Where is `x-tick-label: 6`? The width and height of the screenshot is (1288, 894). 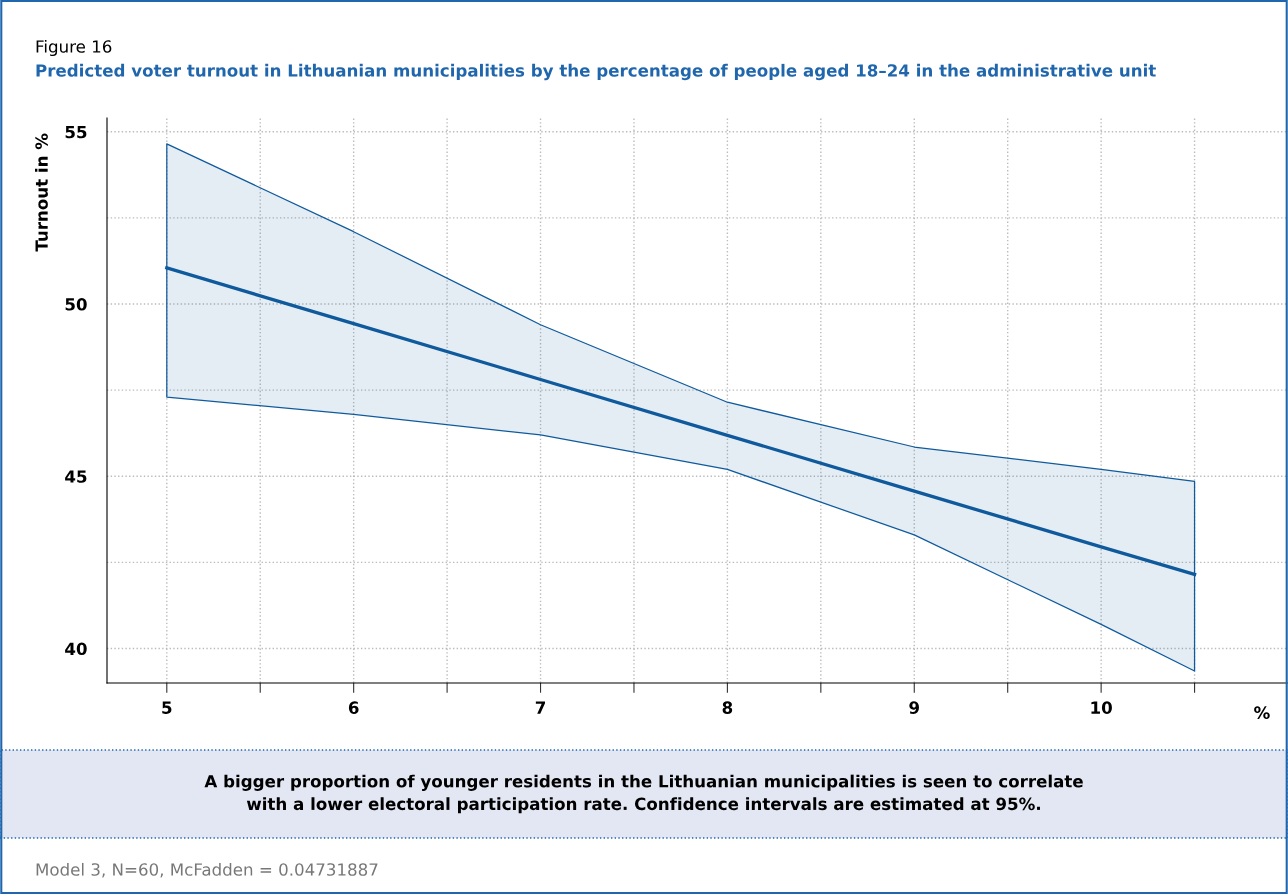 x-tick-label: 6 is located at coordinates (353, 707).